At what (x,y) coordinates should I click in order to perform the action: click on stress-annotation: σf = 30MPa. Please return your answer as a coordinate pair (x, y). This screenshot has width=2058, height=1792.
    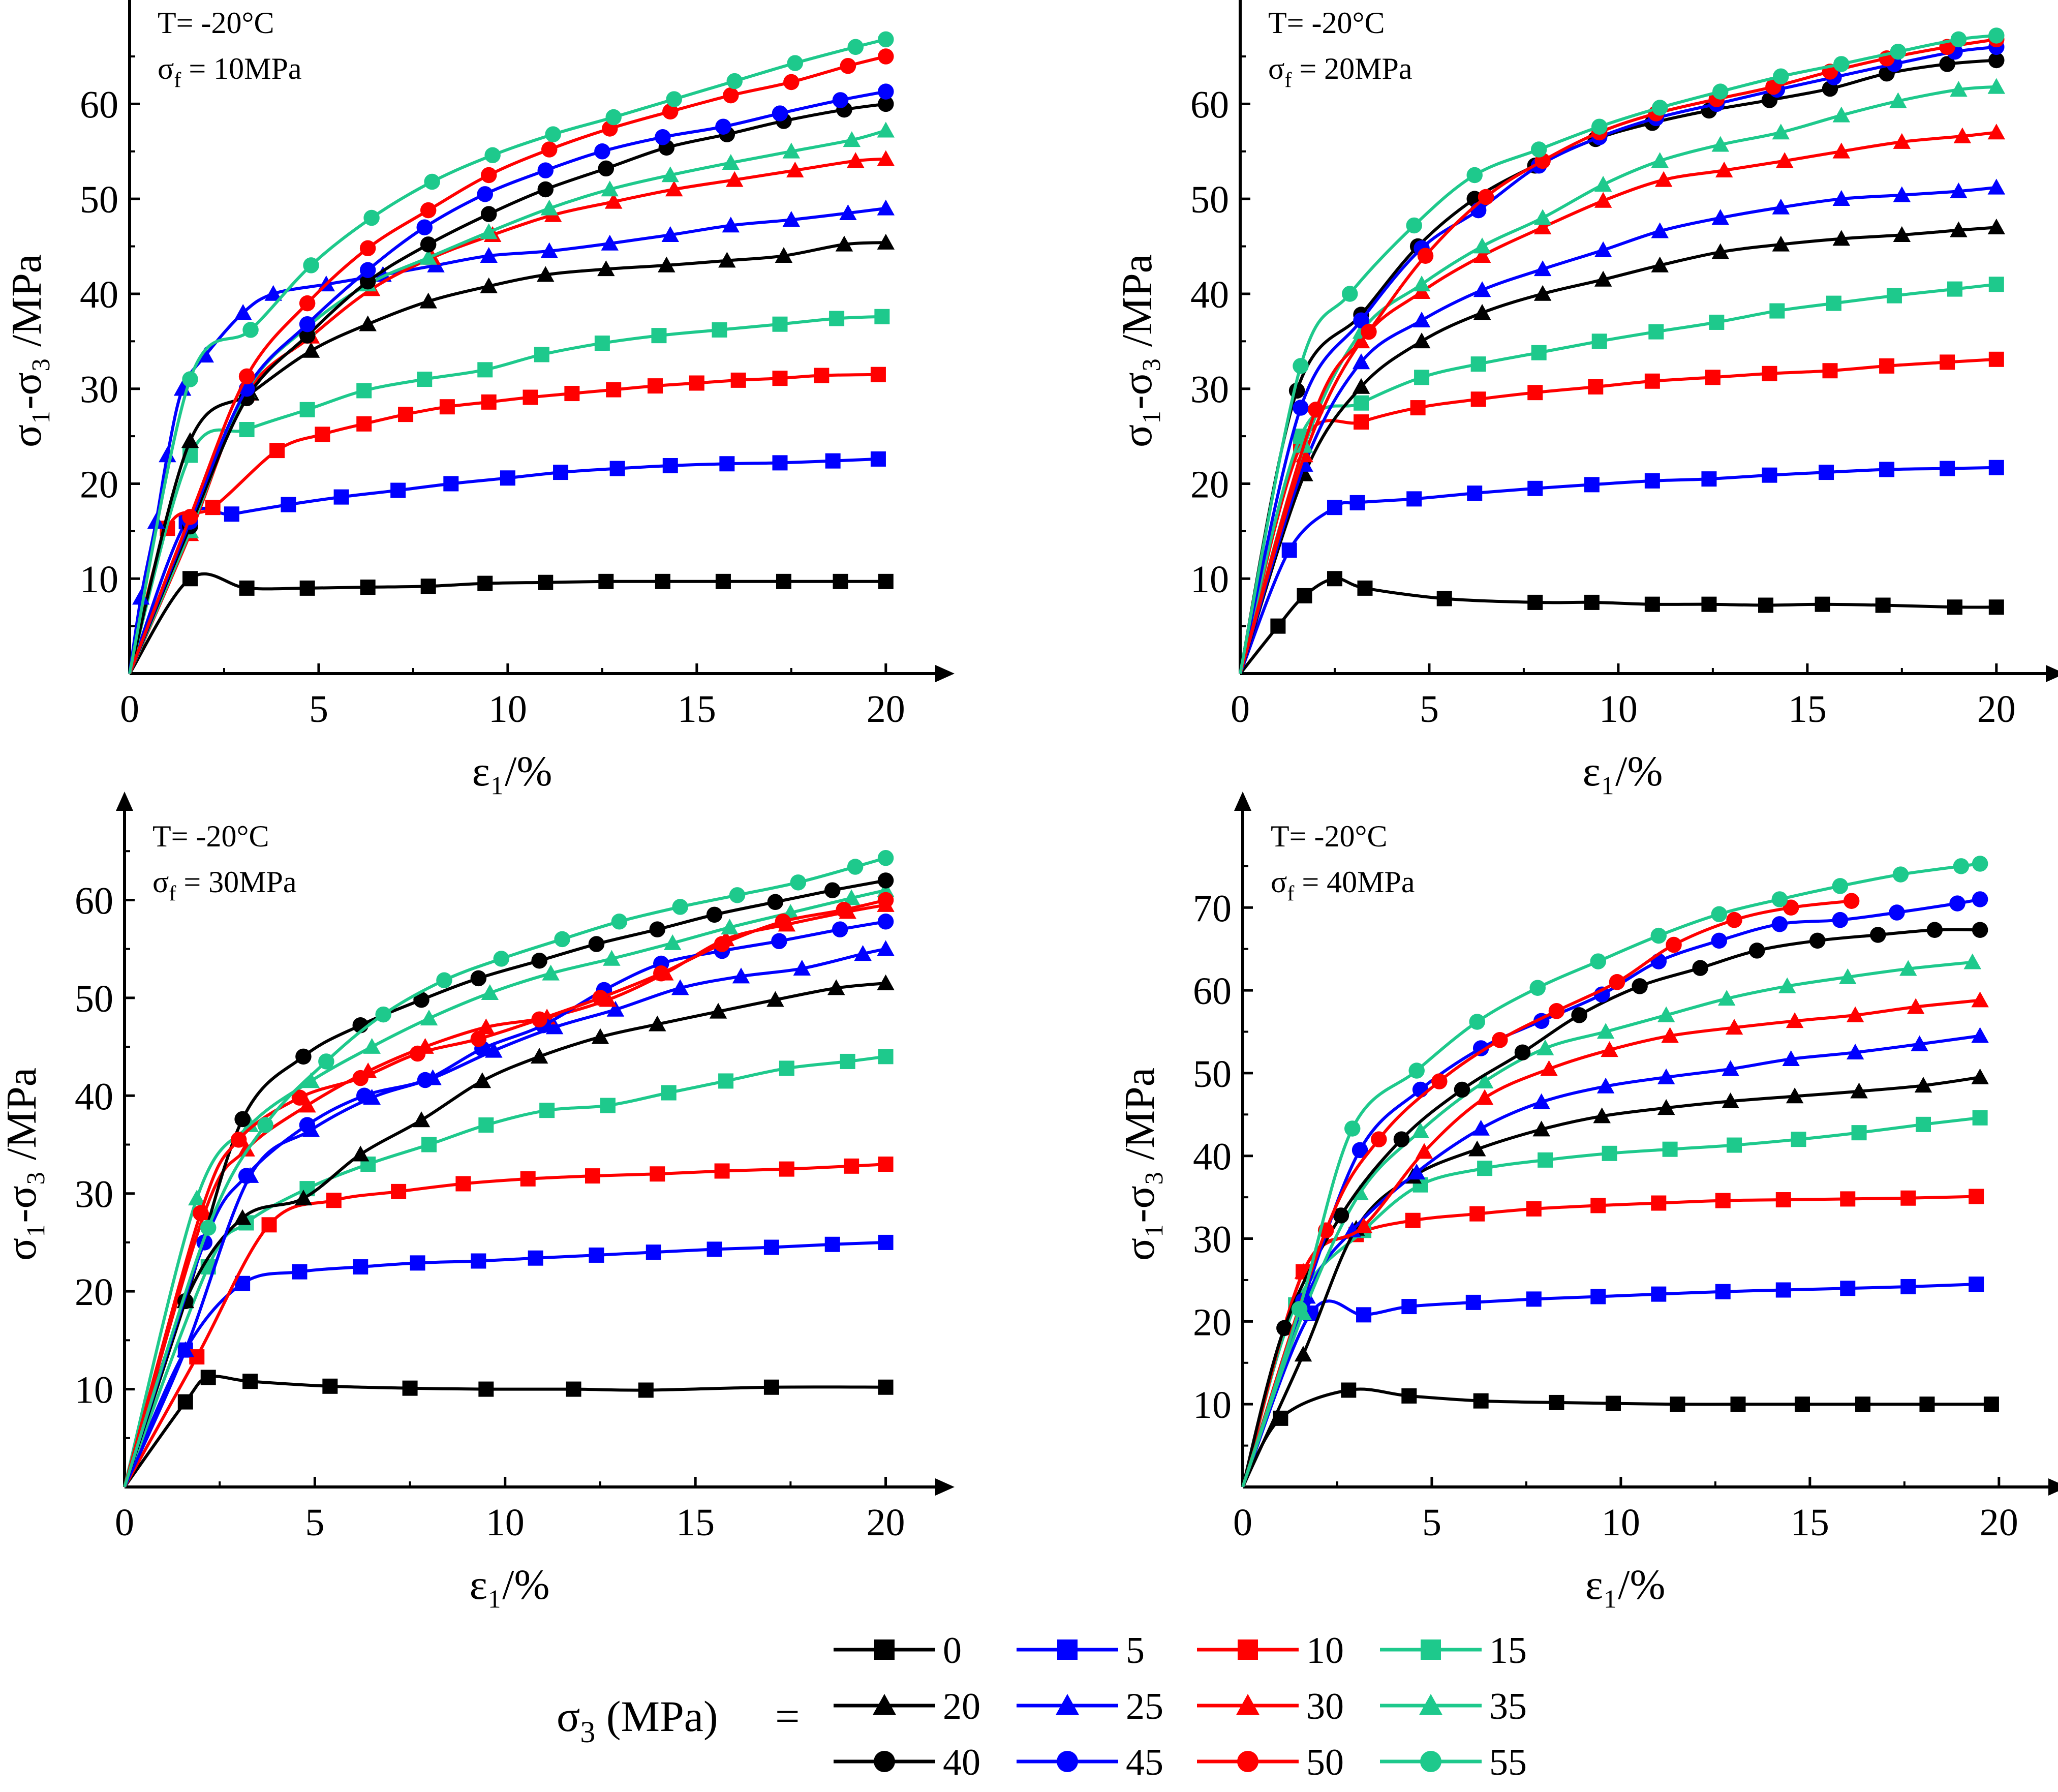
    Looking at the image, I should click on (224, 885).